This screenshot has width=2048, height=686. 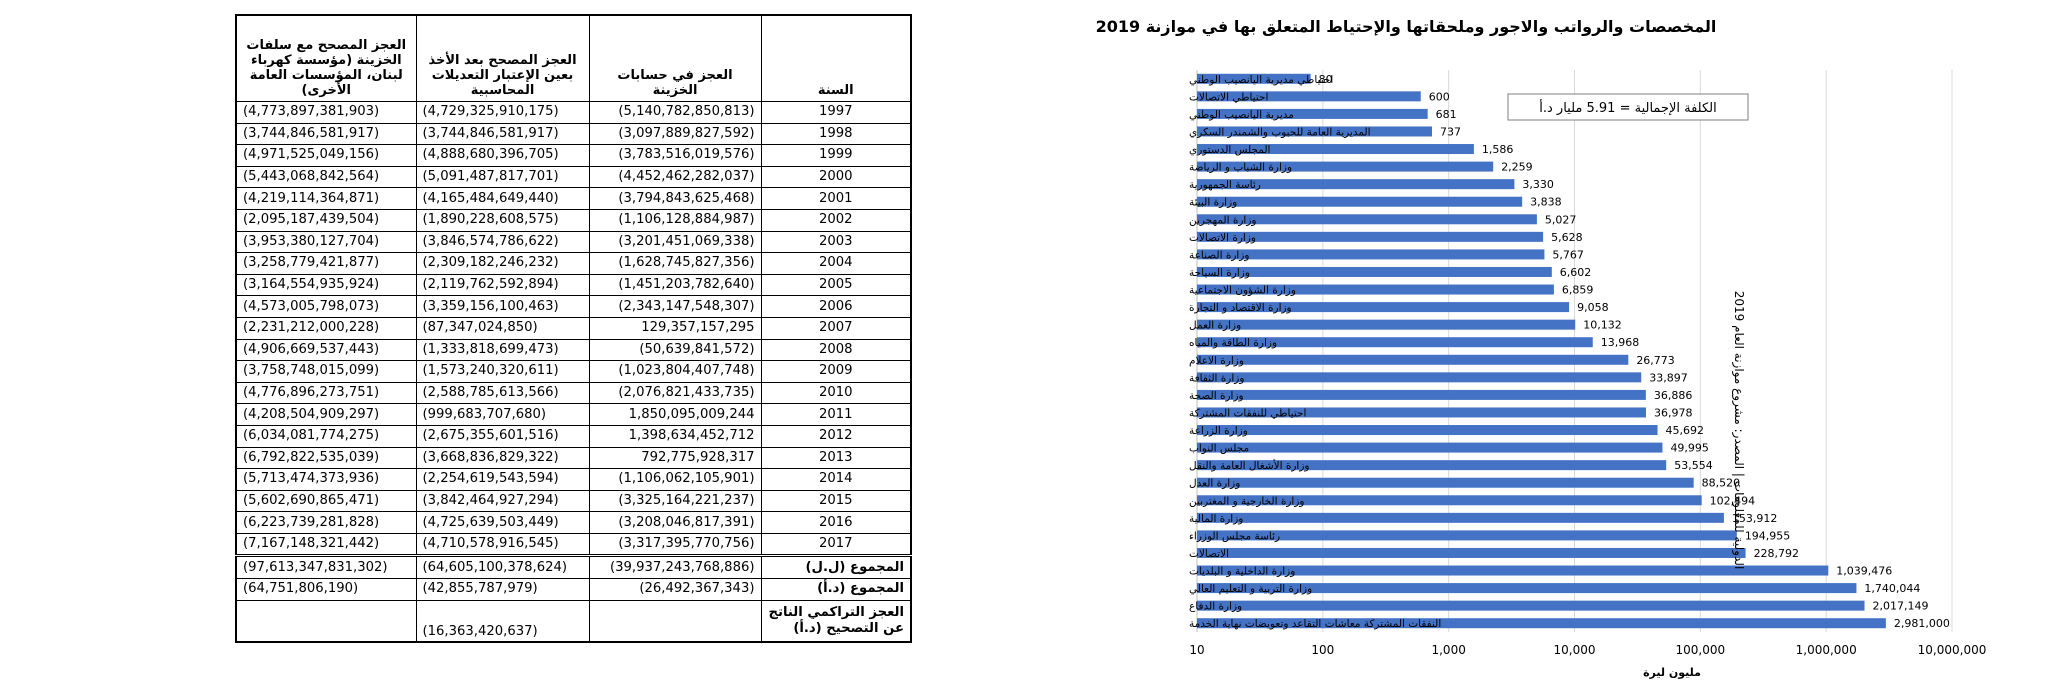 What do you see at coordinates (502, 155) in the screenshot?
I see `cell-adjusted: (4,888,680,396,705)` at bounding box center [502, 155].